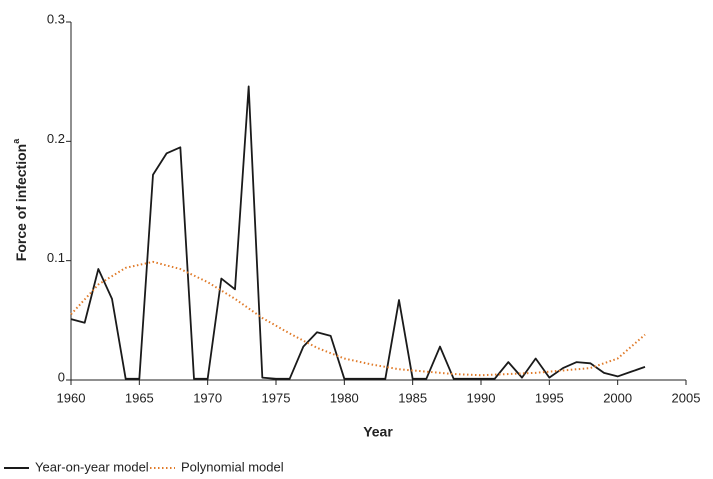 This screenshot has height=479, width=713. I want to click on x-tick-label: 1965, so click(139, 397).